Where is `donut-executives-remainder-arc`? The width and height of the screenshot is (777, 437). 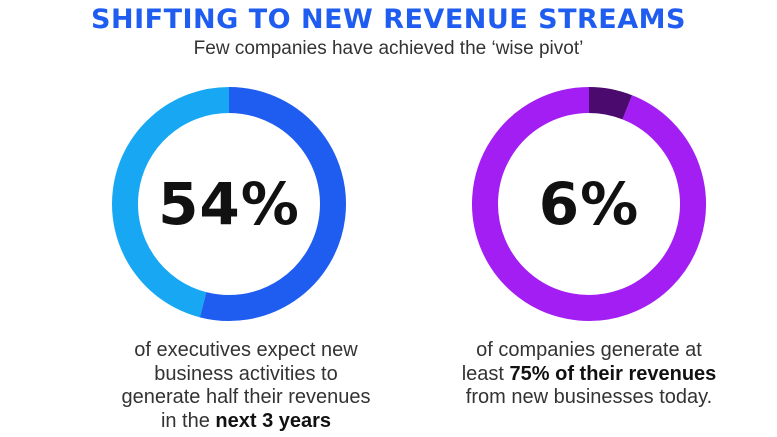
donut-executives-remainder-arc is located at coordinates (171, 202).